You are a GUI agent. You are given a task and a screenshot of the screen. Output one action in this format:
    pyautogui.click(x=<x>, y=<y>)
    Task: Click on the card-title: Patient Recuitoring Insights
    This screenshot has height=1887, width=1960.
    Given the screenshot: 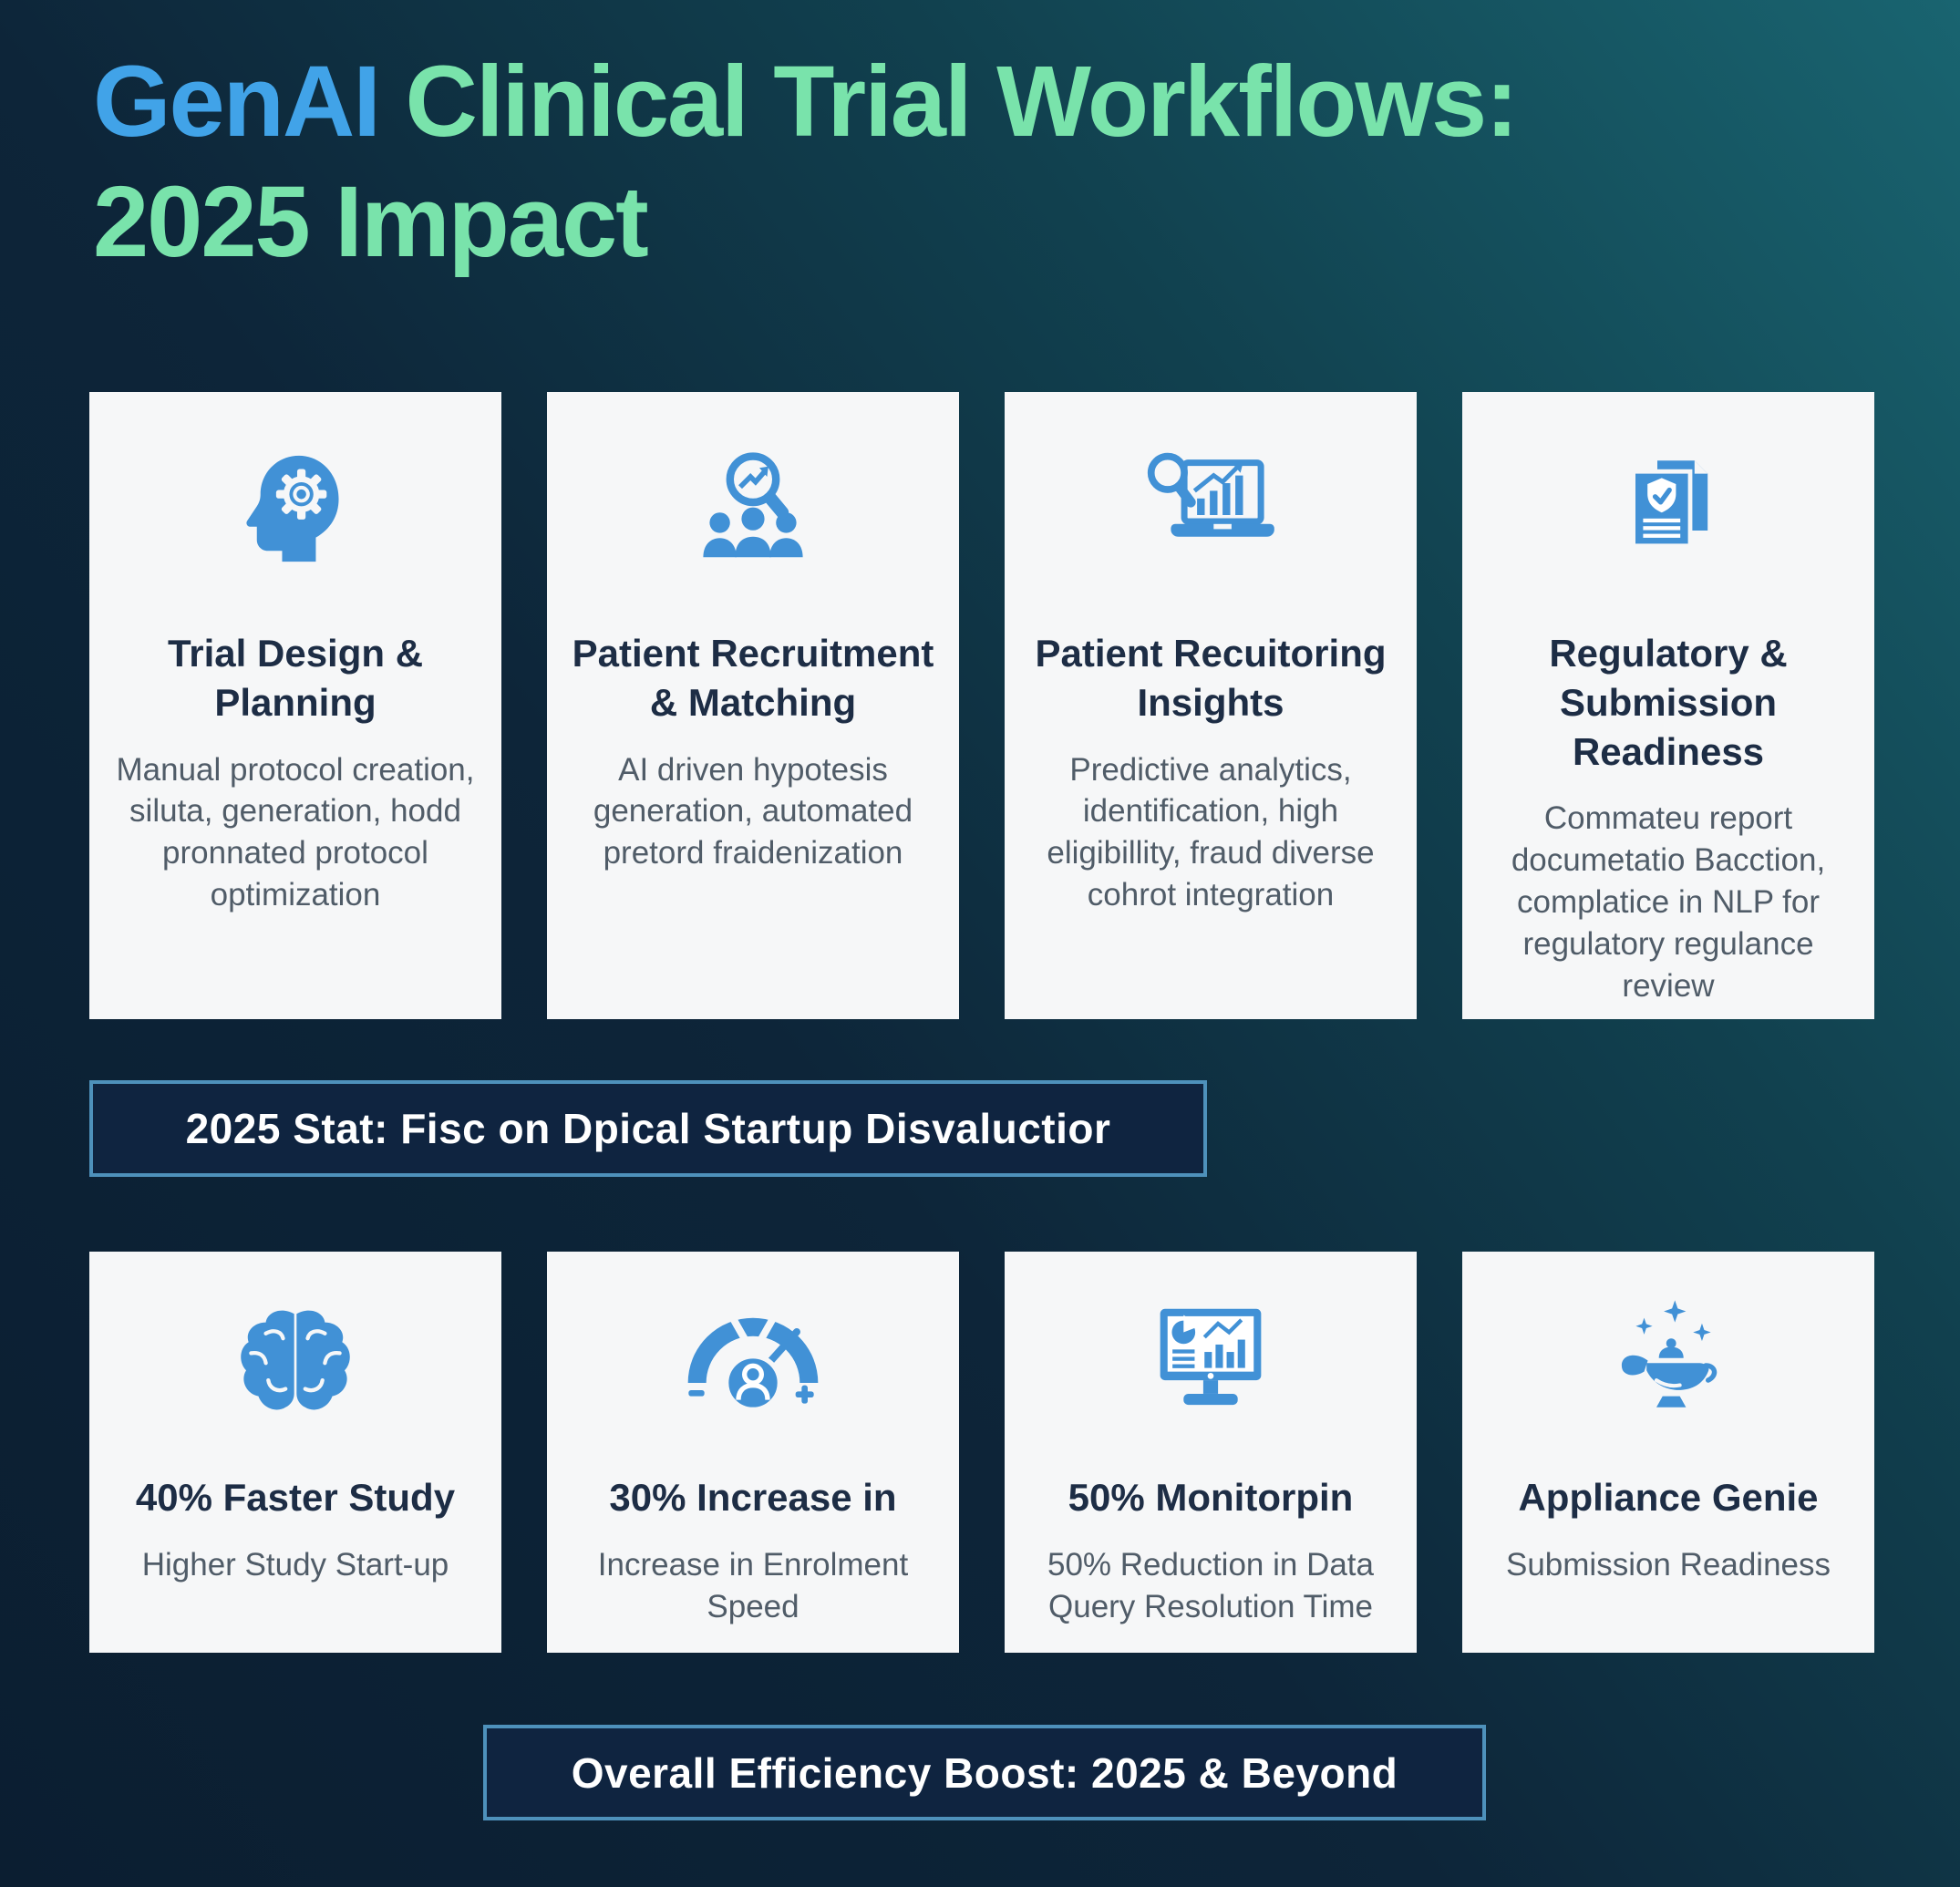 What is the action you would take?
    pyautogui.click(x=1211, y=678)
    